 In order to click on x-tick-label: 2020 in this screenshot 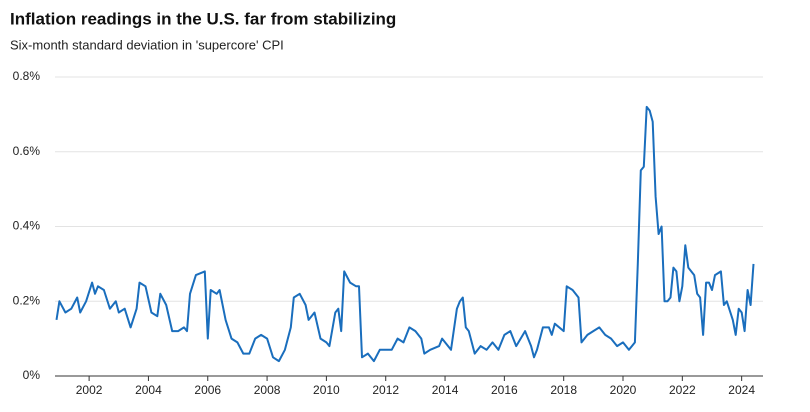, I will do `click(623, 390)`.